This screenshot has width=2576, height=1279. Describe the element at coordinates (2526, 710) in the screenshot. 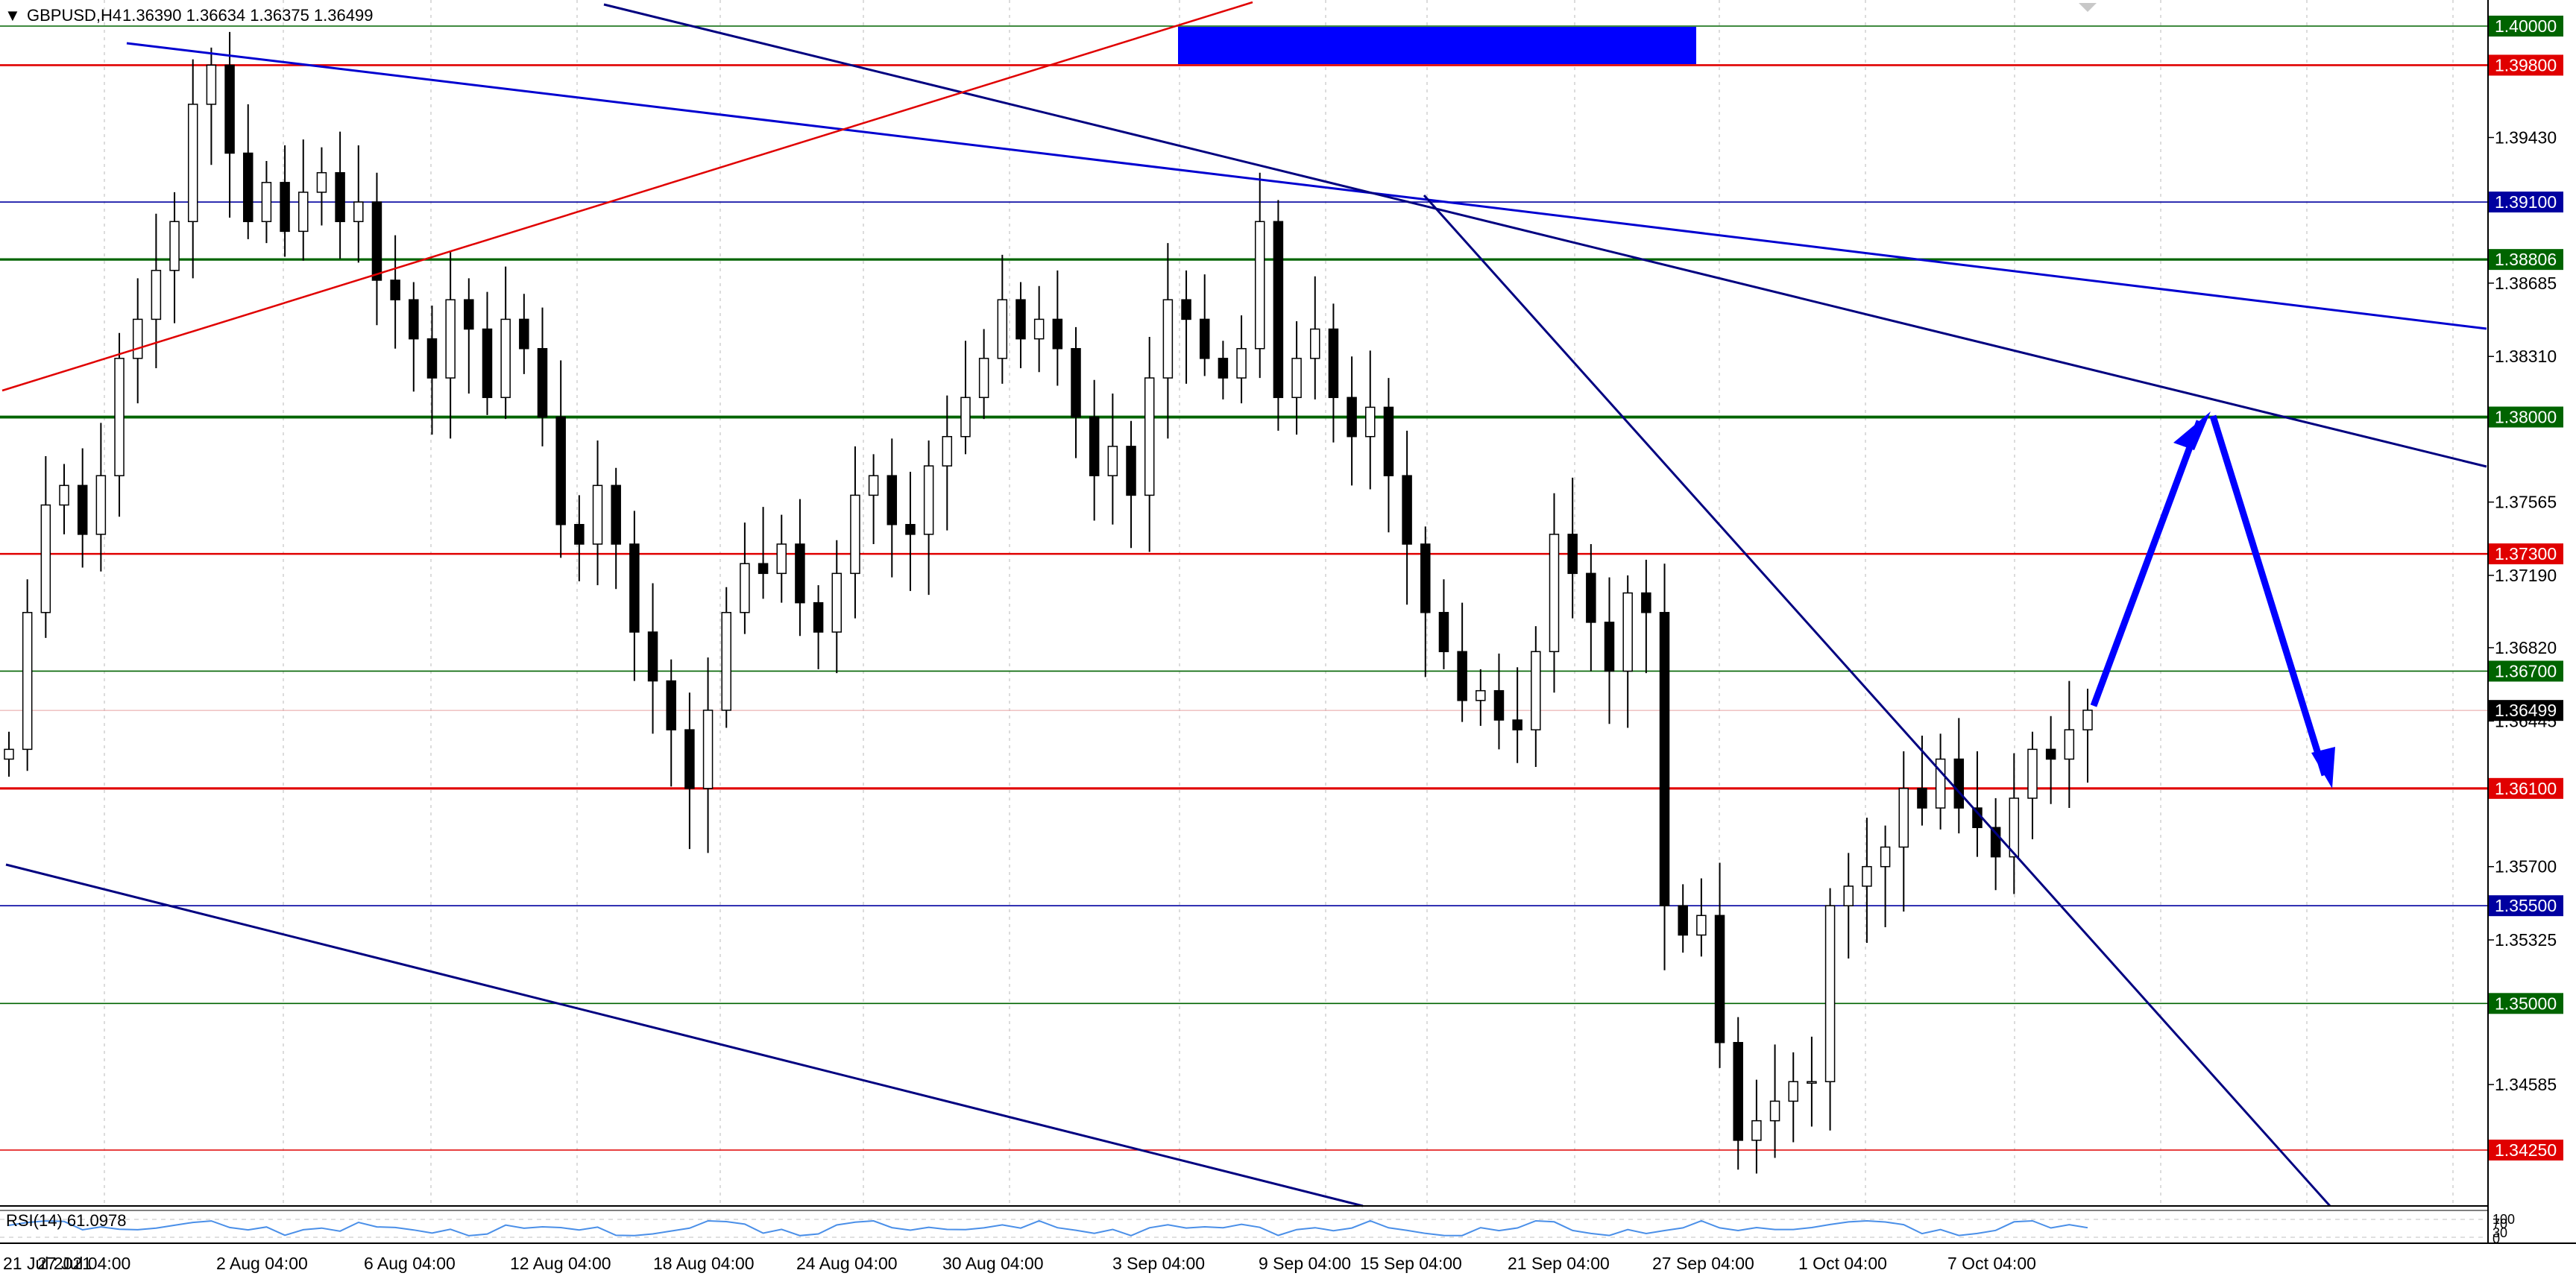

I see `current-price-tag` at that location.